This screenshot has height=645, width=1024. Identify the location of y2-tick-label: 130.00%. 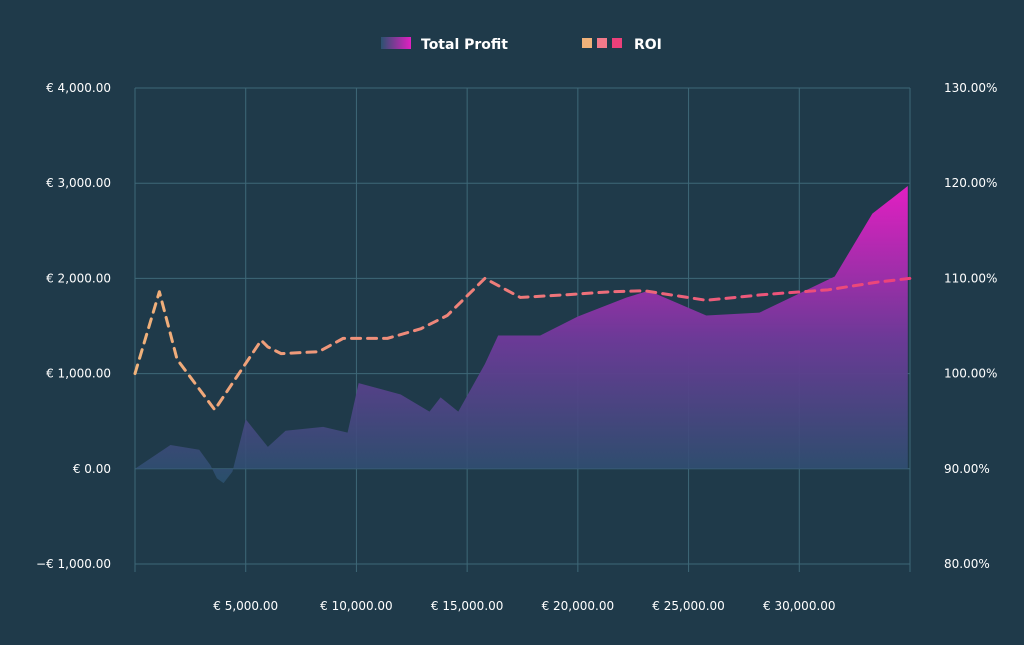
(970, 88).